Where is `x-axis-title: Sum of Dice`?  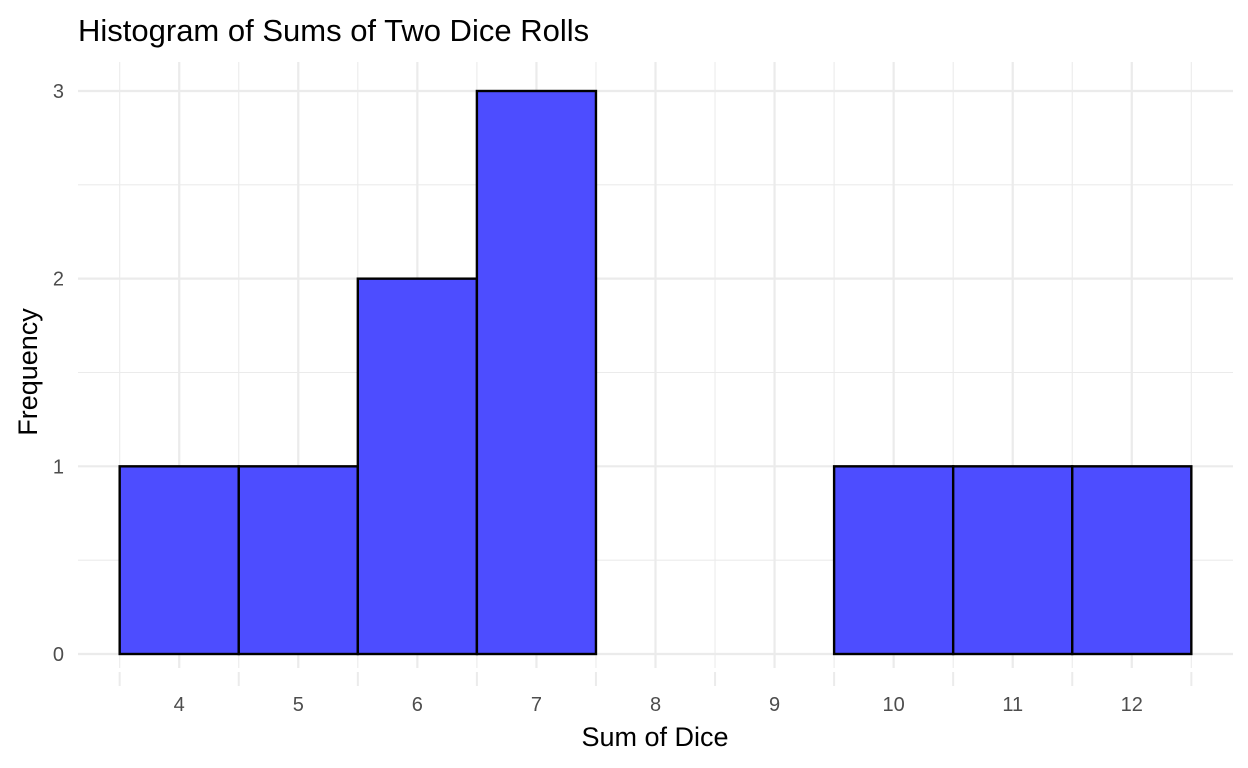
x-axis-title: Sum of Dice is located at coordinates (654, 737).